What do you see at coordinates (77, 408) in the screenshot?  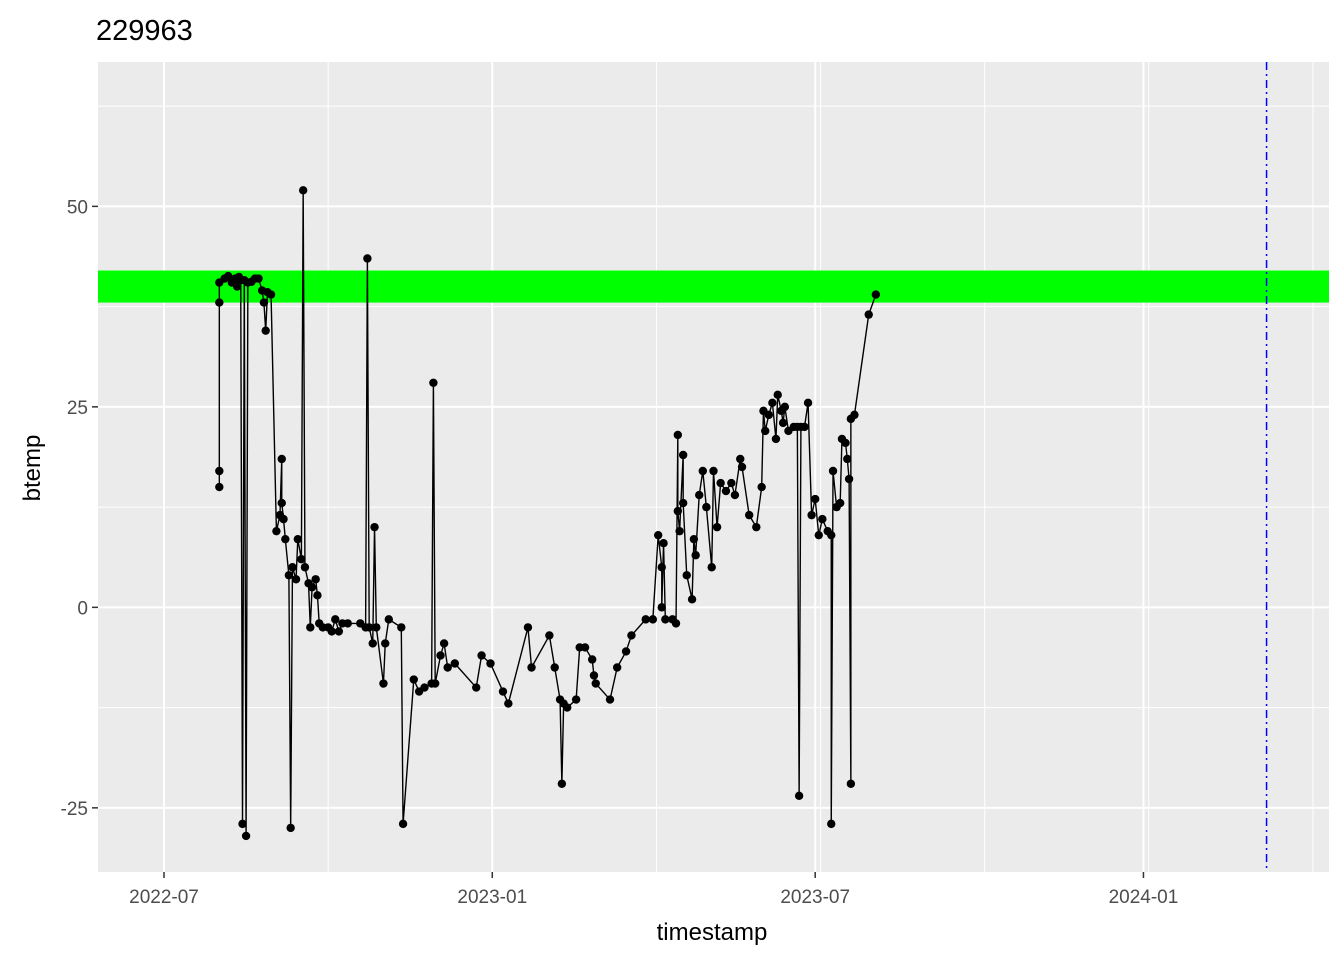 I see `y-tick-label: 25` at bounding box center [77, 408].